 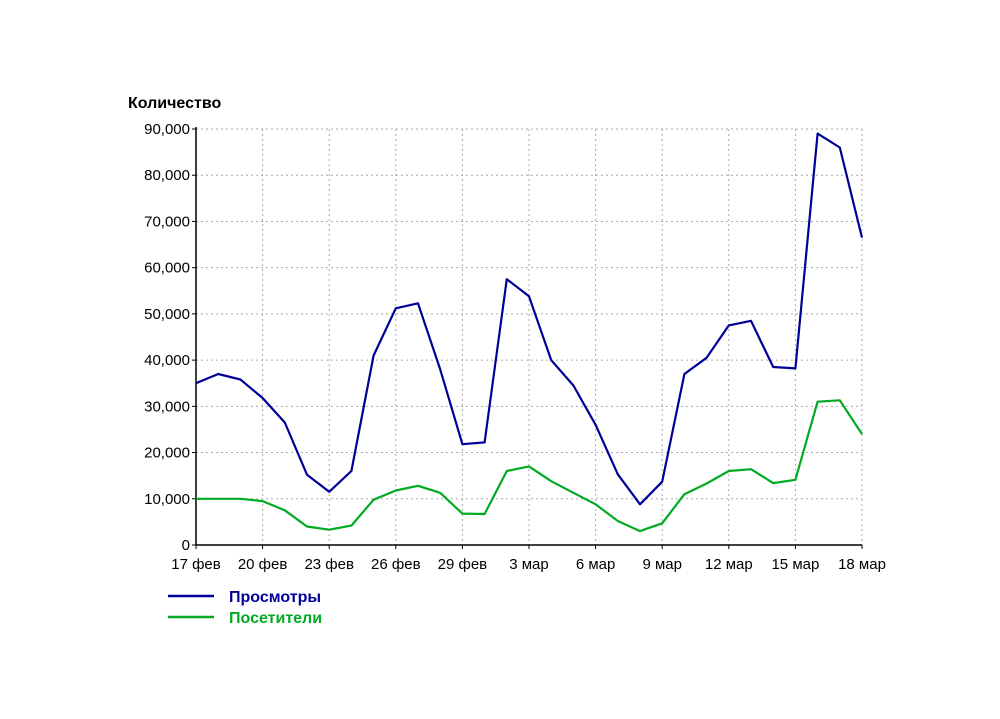 What do you see at coordinates (167, 453) in the screenshot?
I see `y-tick-label: 20,000` at bounding box center [167, 453].